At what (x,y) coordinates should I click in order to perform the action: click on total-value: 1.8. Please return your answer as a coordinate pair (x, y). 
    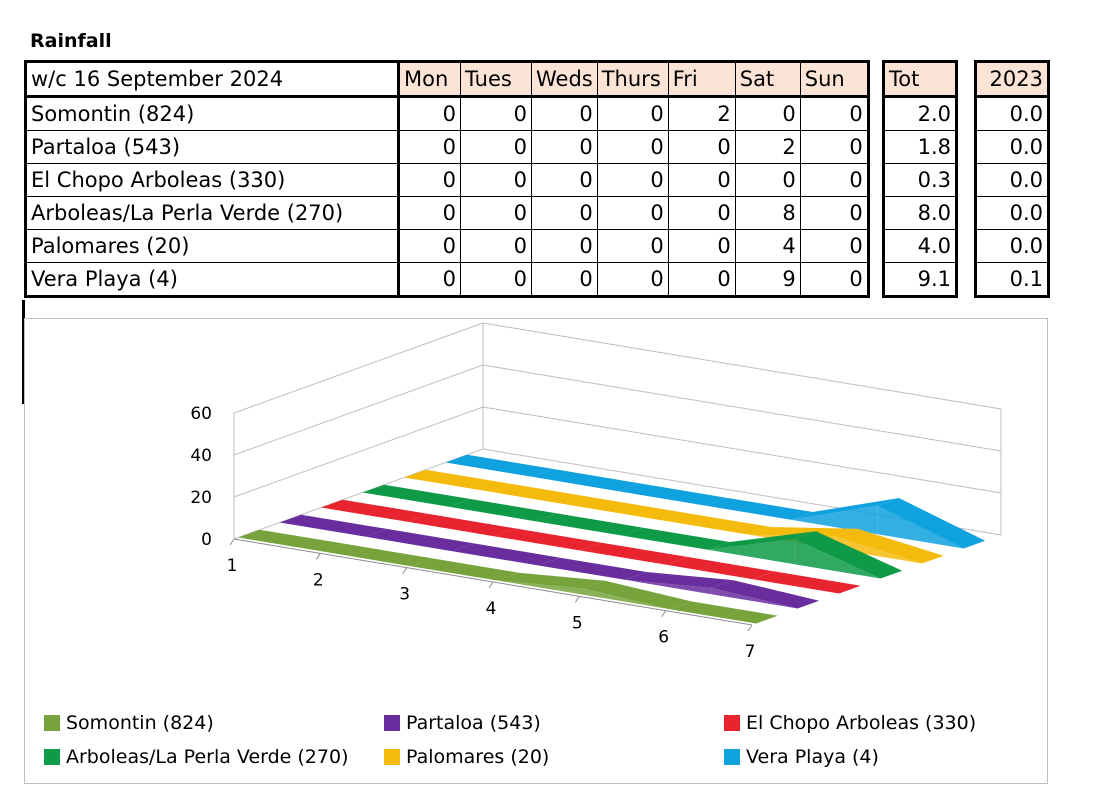
    Looking at the image, I should click on (920, 147).